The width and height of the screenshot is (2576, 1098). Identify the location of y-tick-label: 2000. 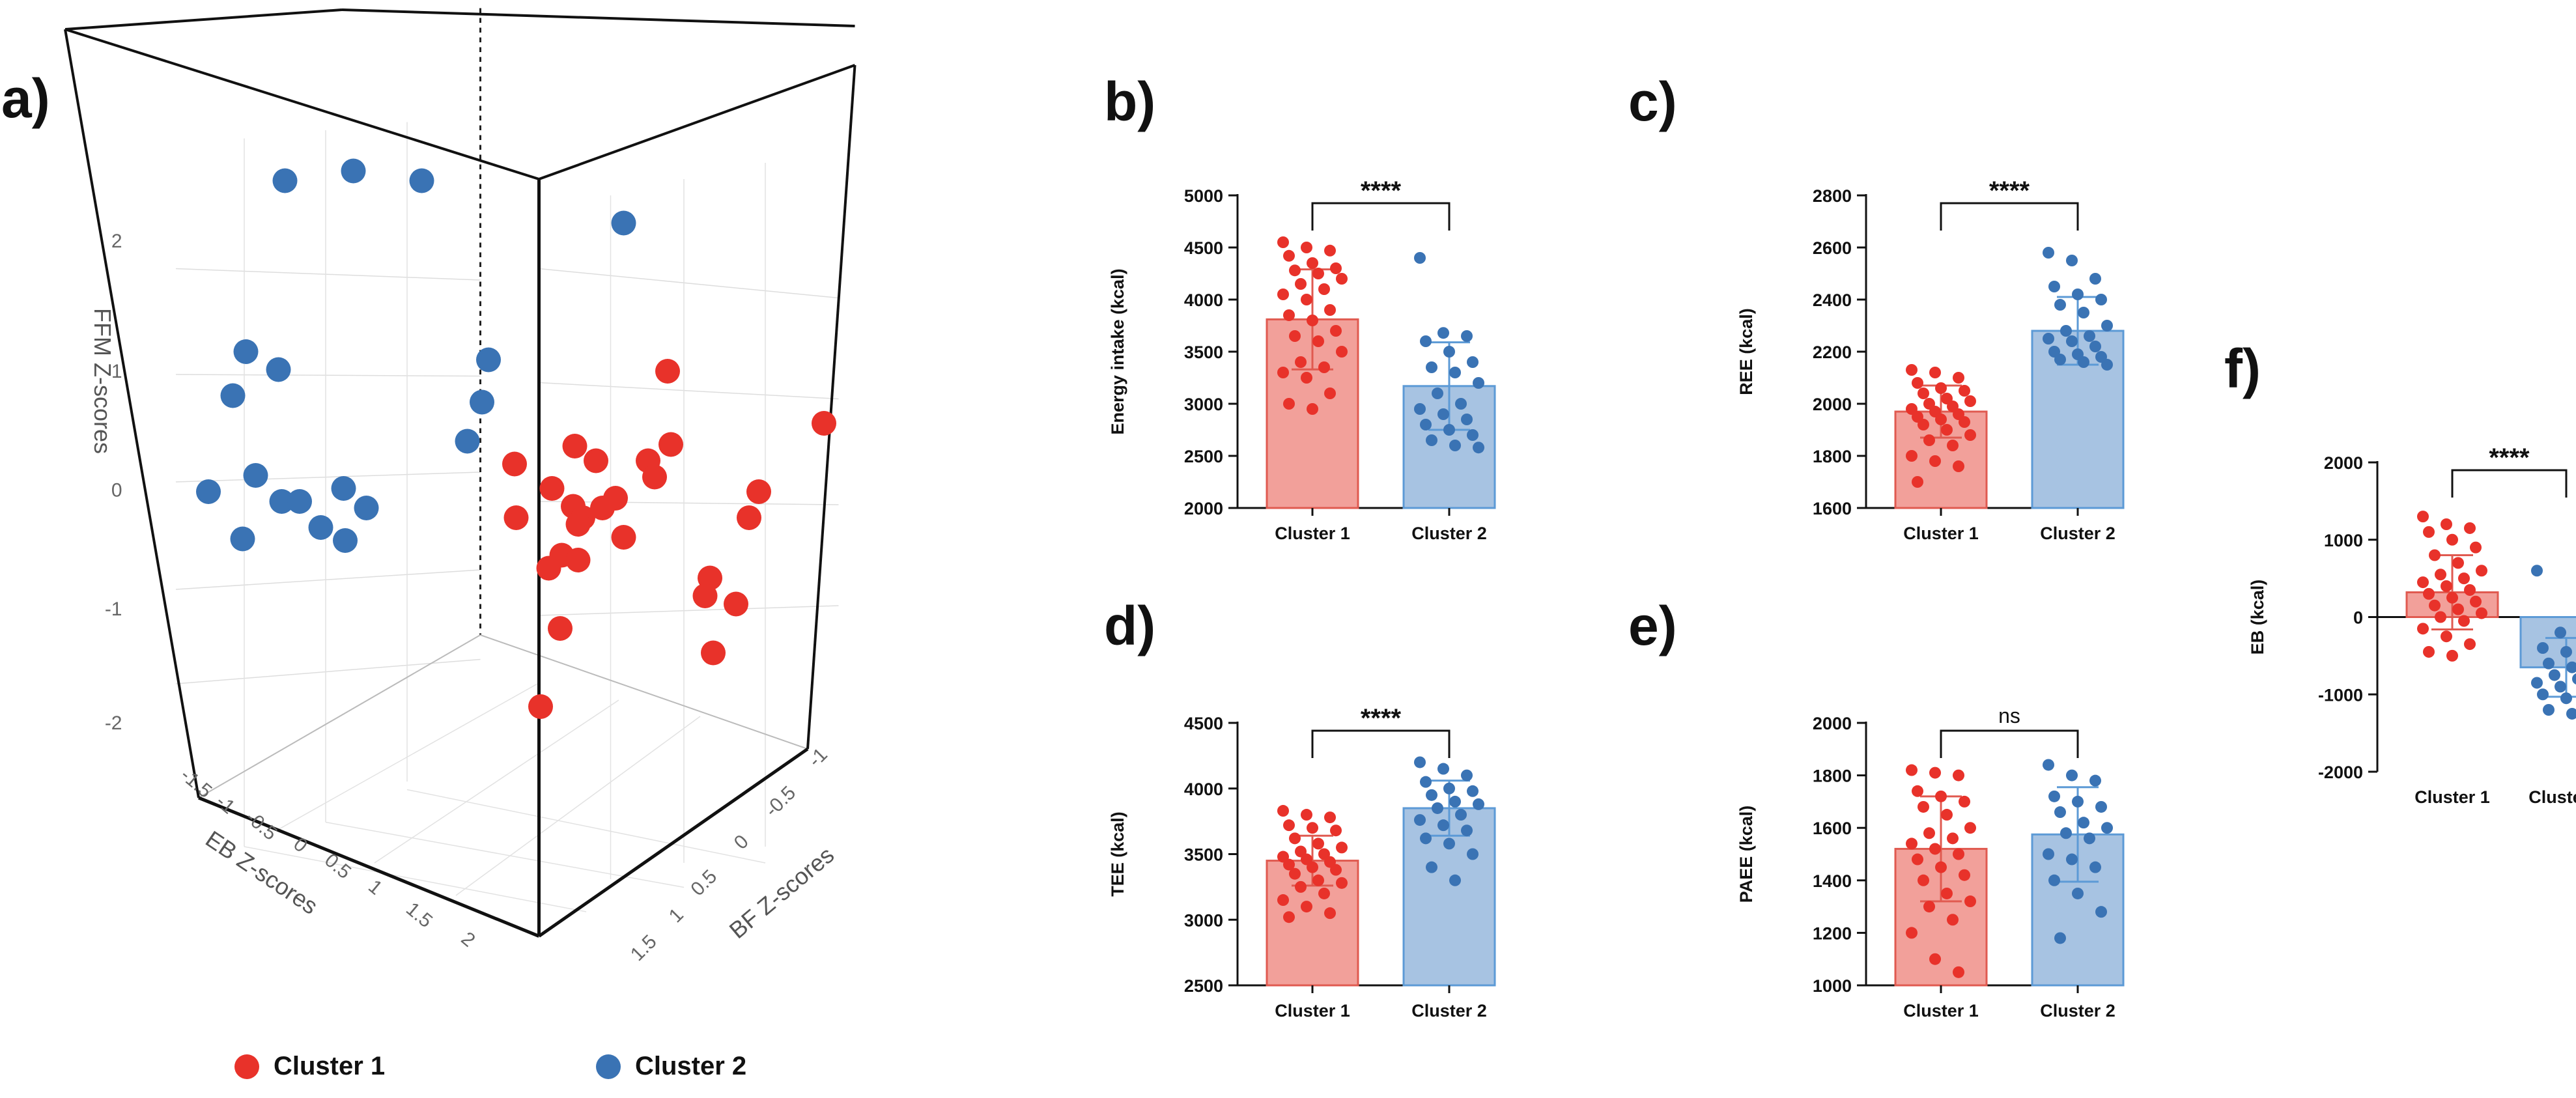
(1203, 508).